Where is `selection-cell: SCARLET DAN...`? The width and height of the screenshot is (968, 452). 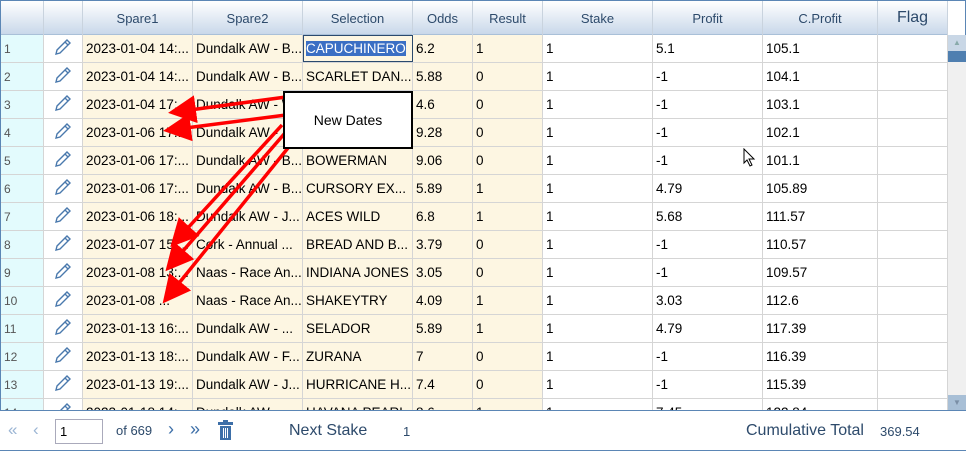 selection-cell: SCARLET DAN... is located at coordinates (358, 76).